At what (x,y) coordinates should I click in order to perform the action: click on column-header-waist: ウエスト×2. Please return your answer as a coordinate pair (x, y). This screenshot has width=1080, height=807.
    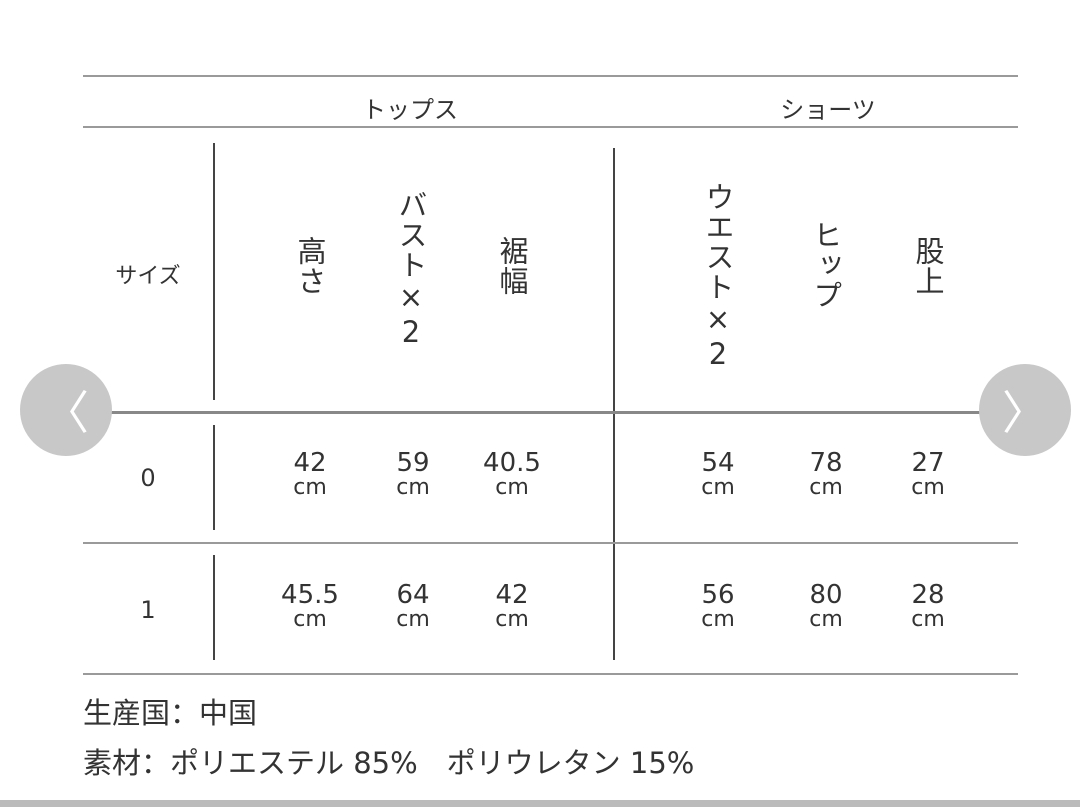
    Looking at the image, I should click on (718, 277).